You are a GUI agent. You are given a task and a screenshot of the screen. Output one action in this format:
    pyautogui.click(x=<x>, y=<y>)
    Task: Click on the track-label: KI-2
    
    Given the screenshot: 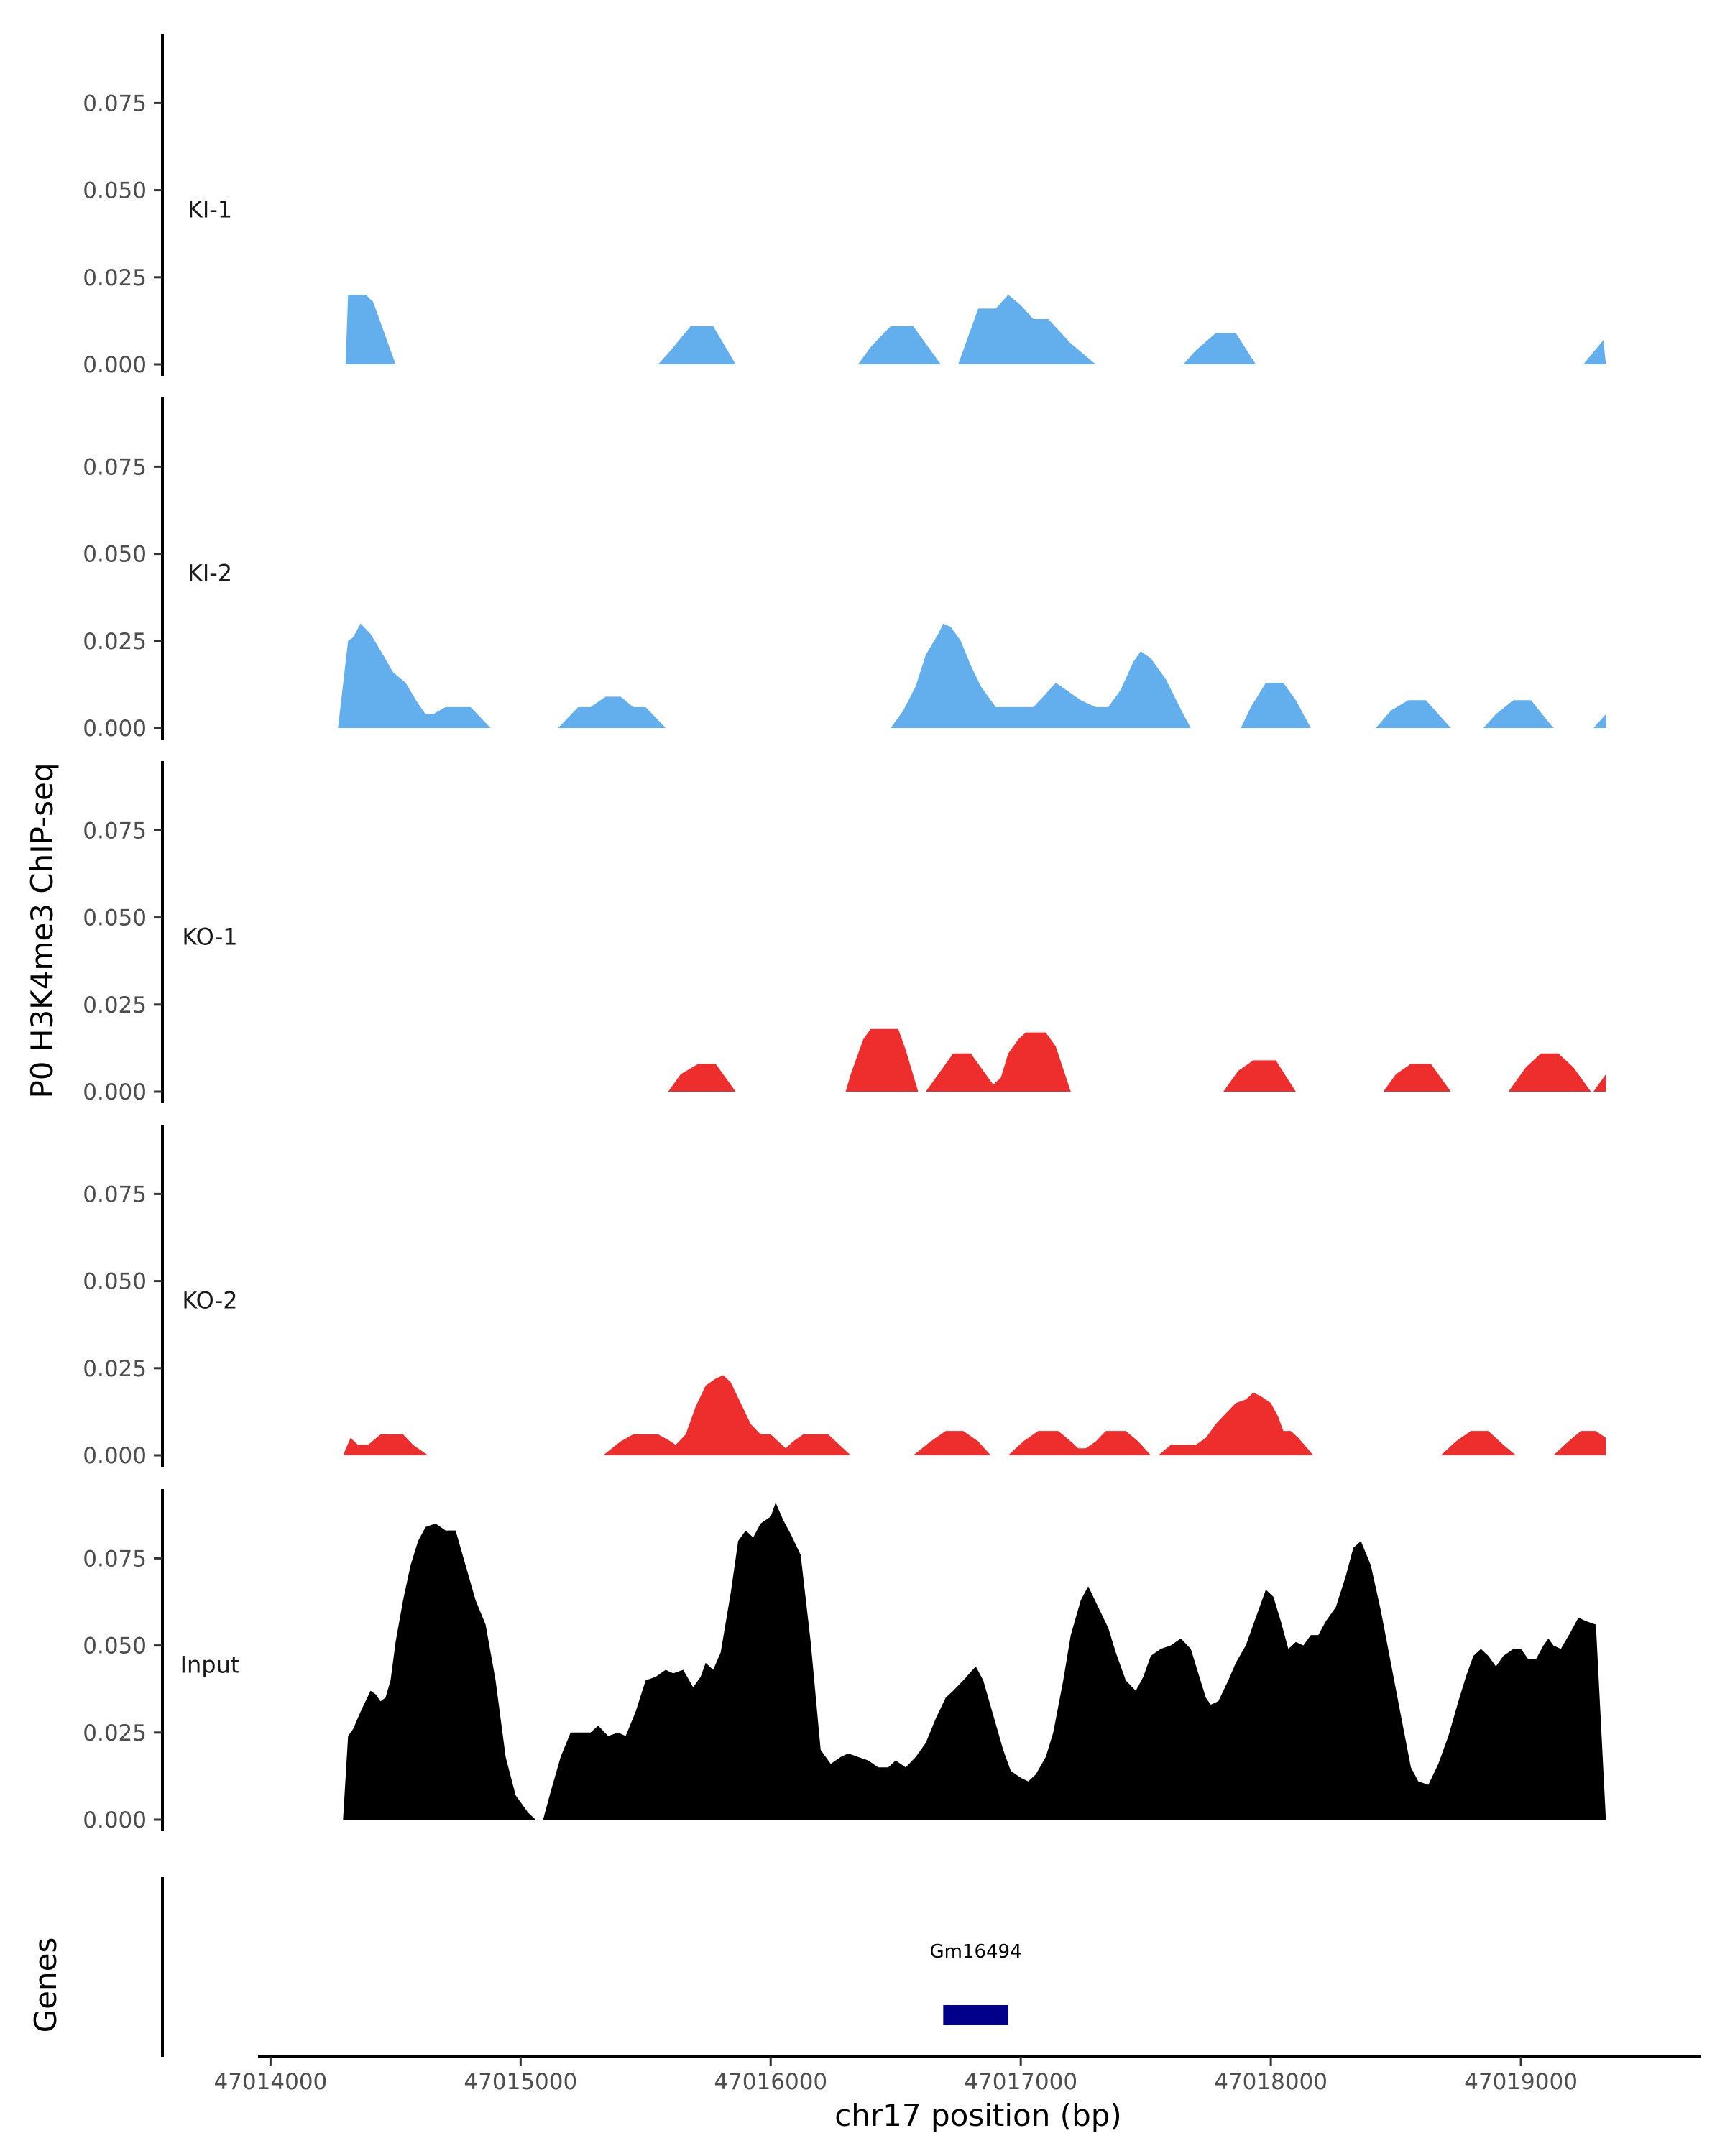 What is the action you would take?
    pyautogui.click(x=210, y=572)
    